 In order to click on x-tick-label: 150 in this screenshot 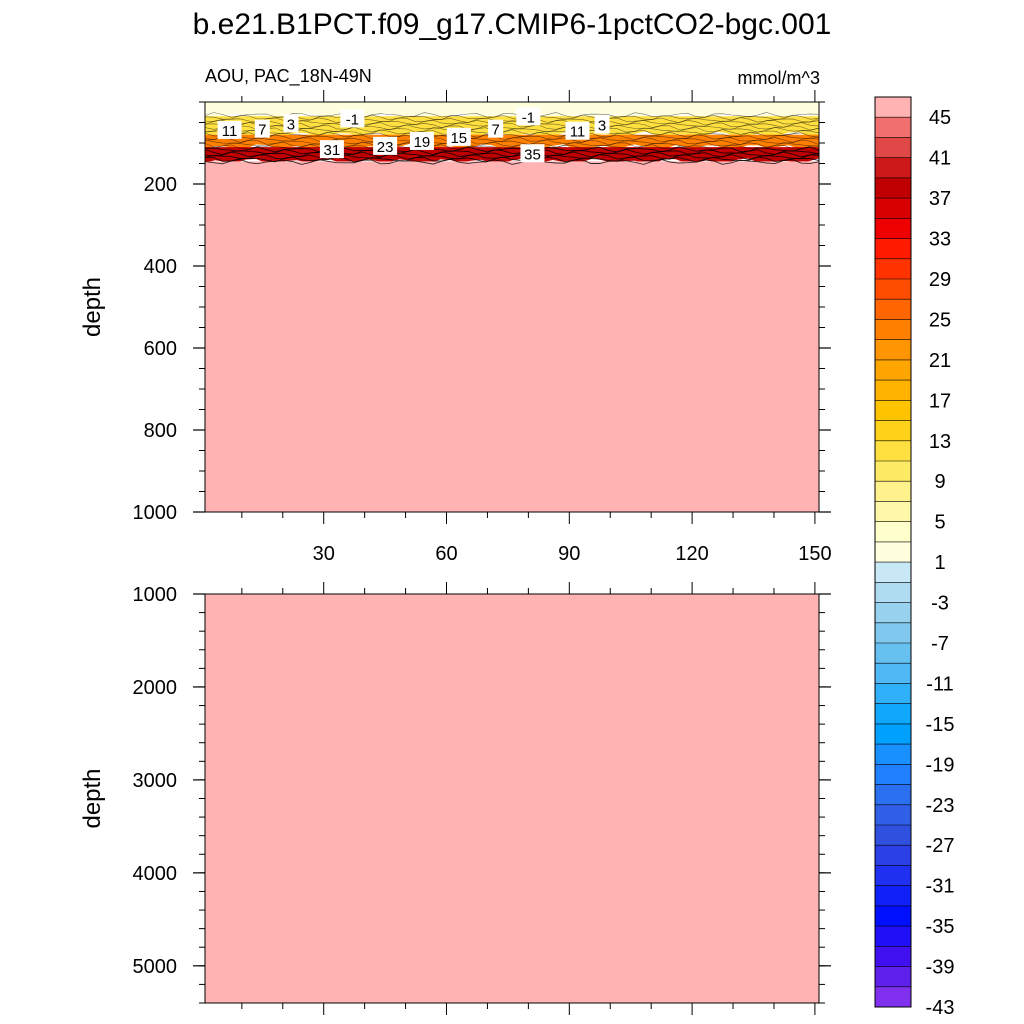, I will do `click(814, 554)`.